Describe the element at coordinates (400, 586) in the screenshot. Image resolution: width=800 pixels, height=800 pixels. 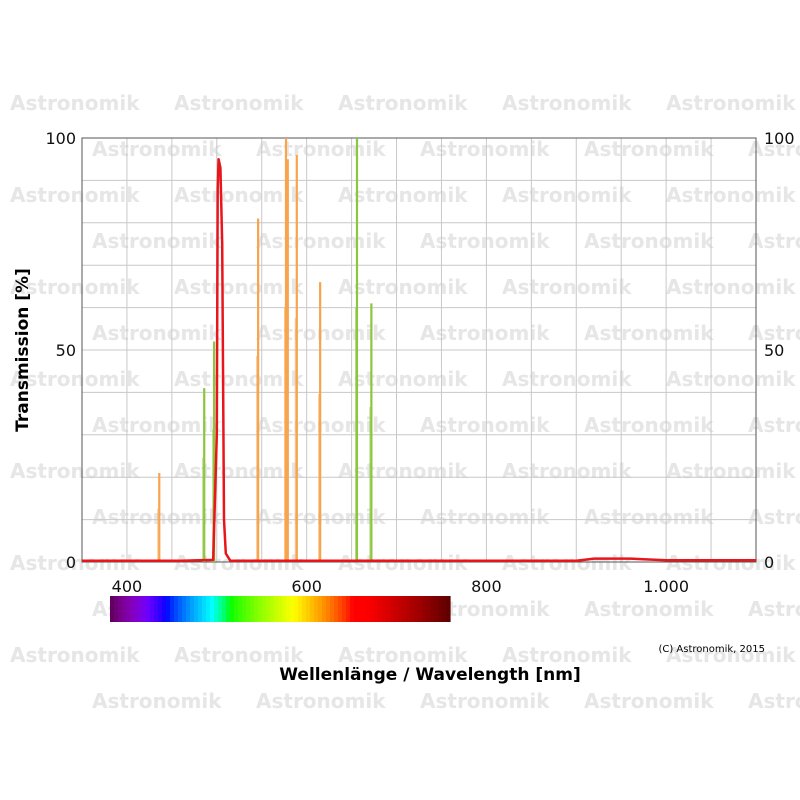
I see `x-axis-ticks: 400 600 800 1.000` at that location.